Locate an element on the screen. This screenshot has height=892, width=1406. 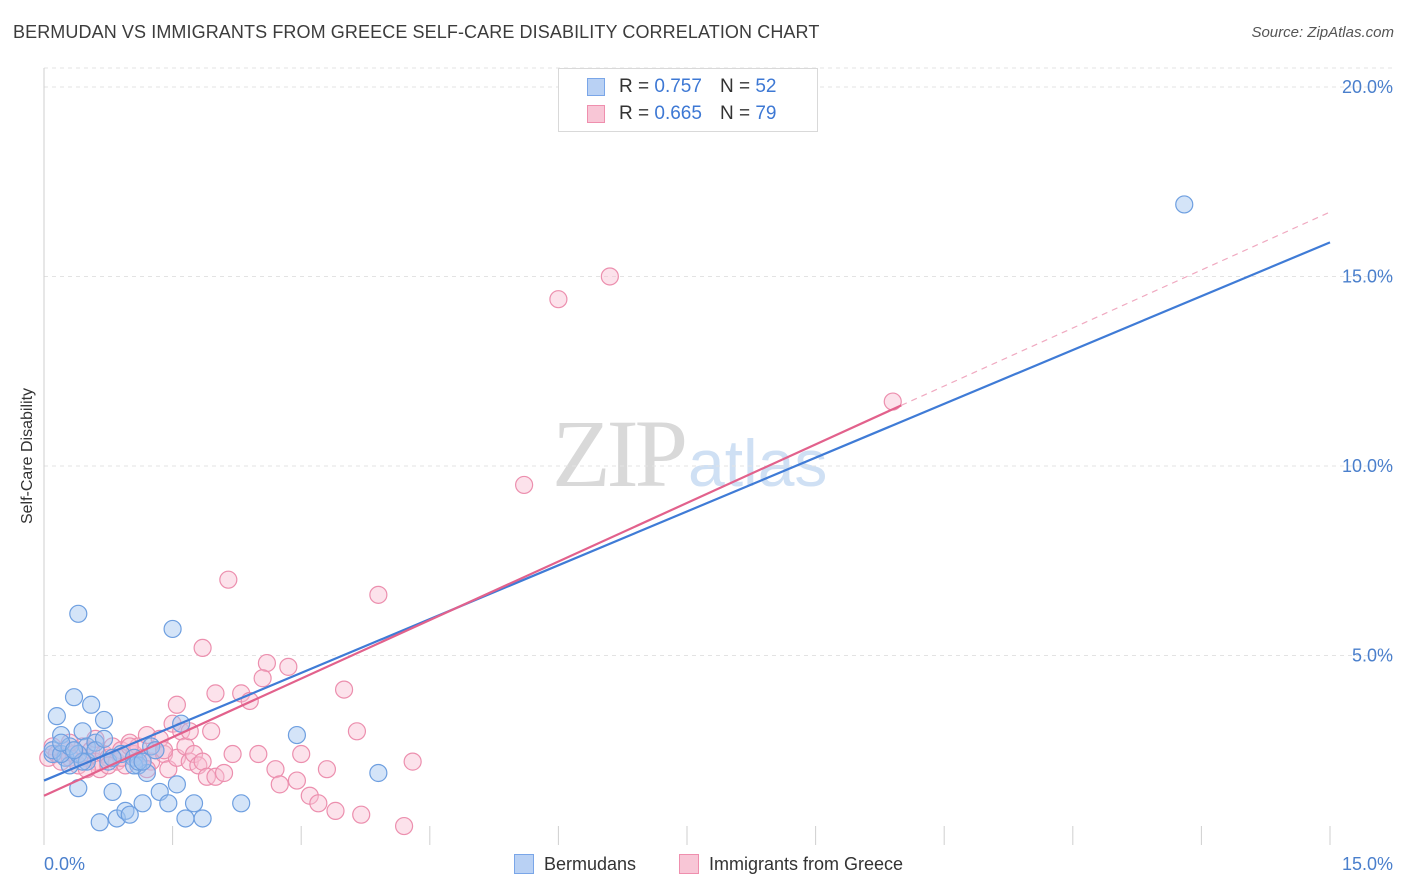
legend-row-greece: R = 0.665 N = 79 is located at coordinates (667, 113).